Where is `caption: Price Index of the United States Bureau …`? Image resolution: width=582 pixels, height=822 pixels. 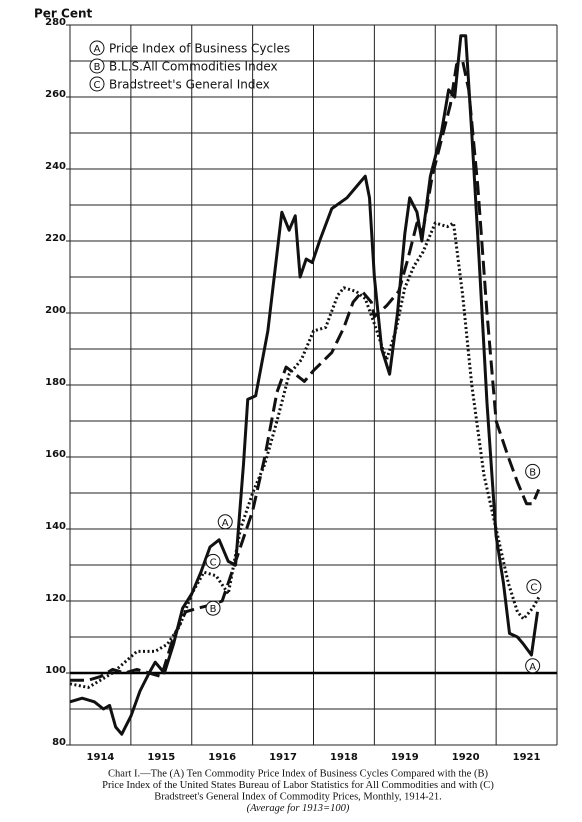
caption: Price Index of the United States Bureau … is located at coordinates (298, 785).